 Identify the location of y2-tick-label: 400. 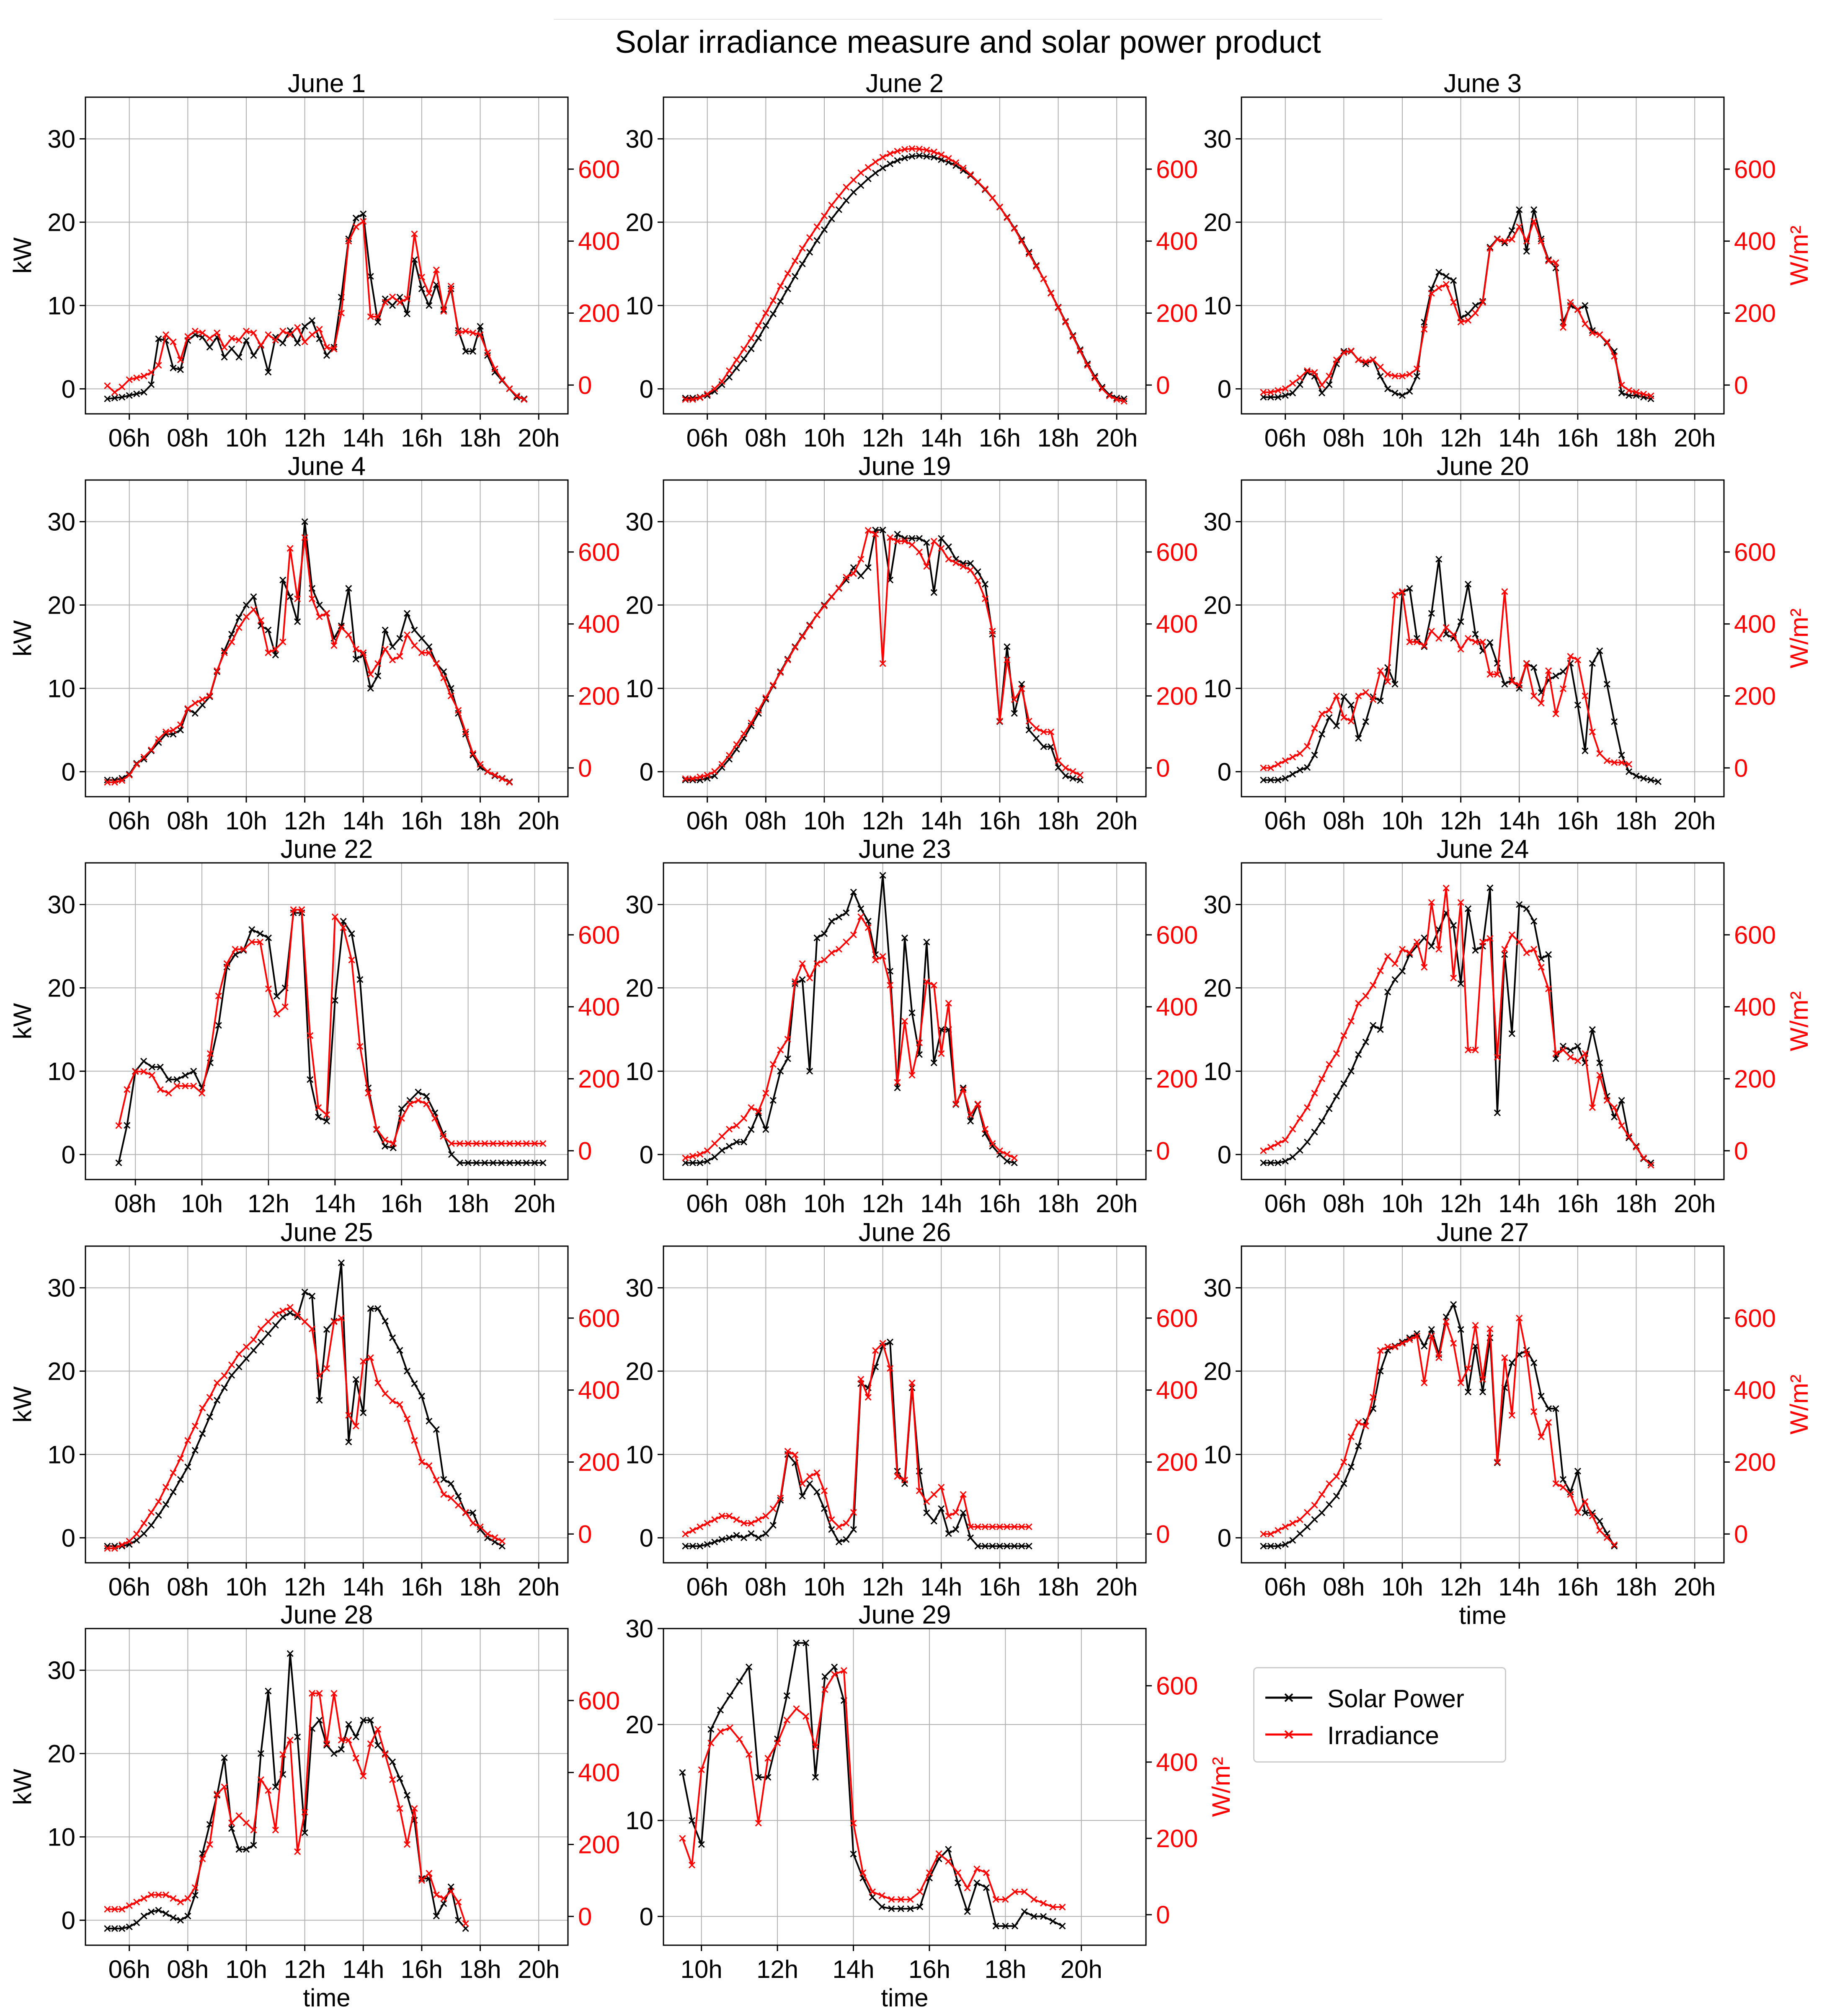
(599, 1007).